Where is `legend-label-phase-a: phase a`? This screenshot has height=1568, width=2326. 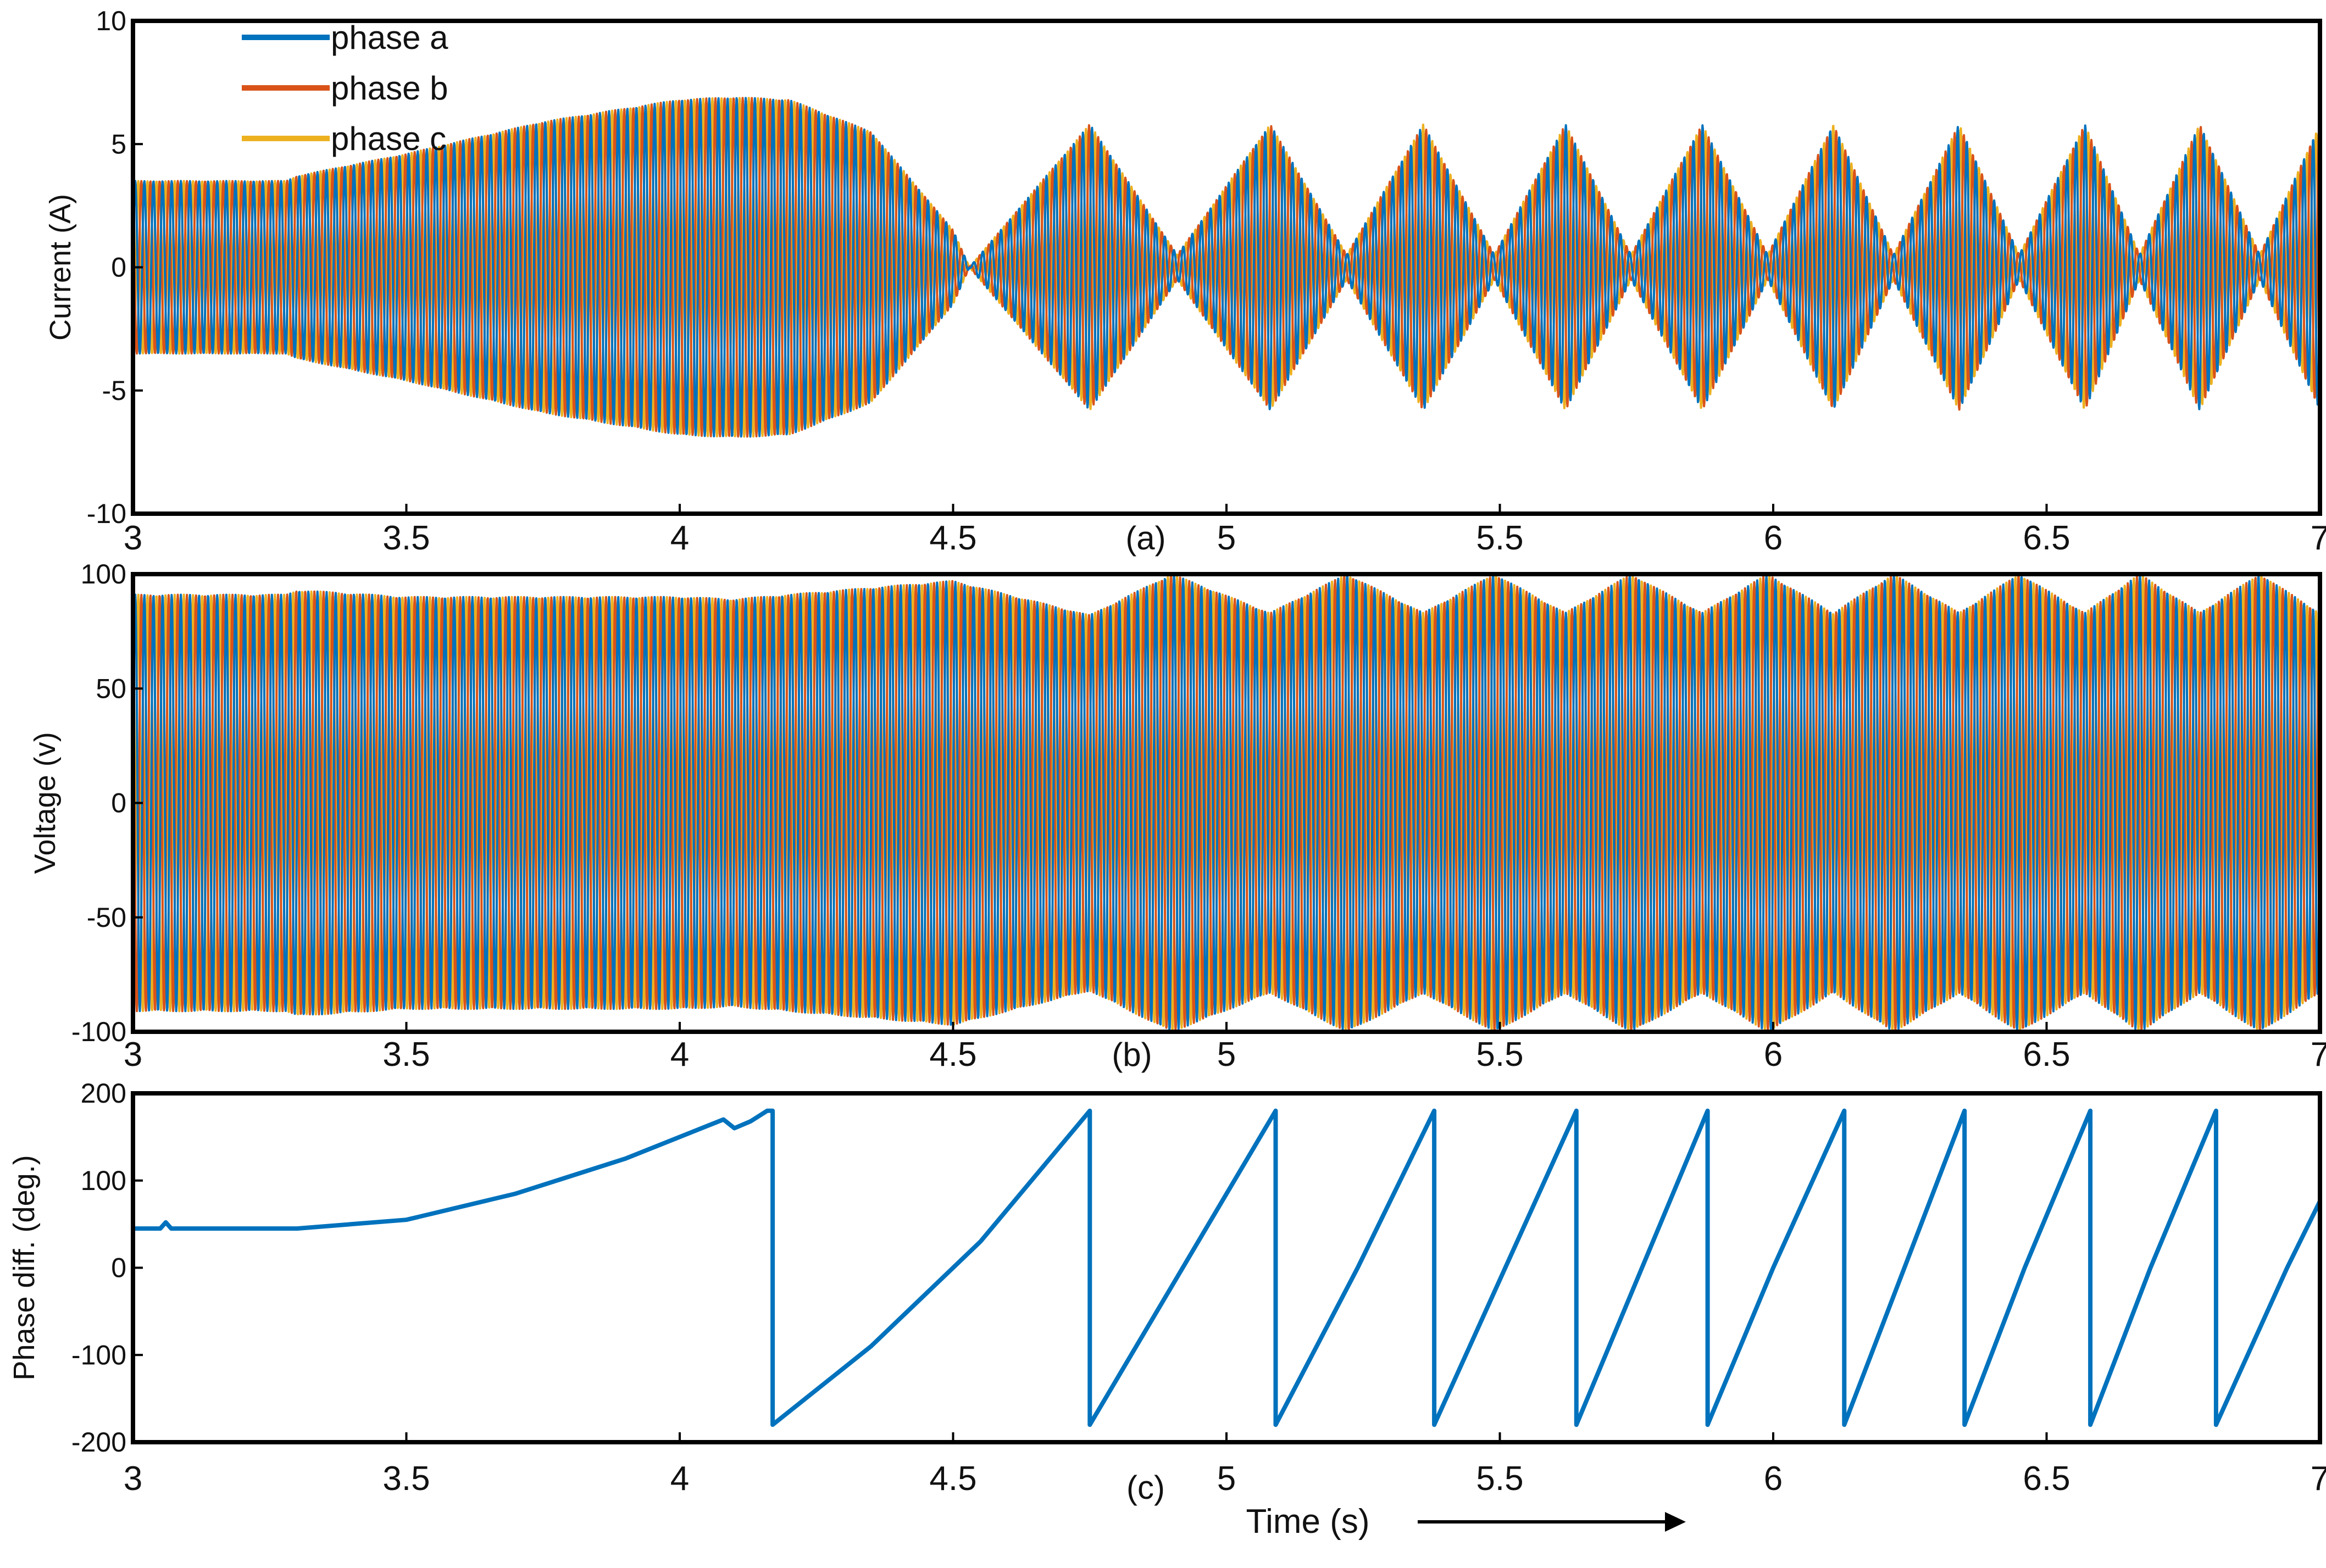 legend-label-phase-a: phase a is located at coordinates (390, 37).